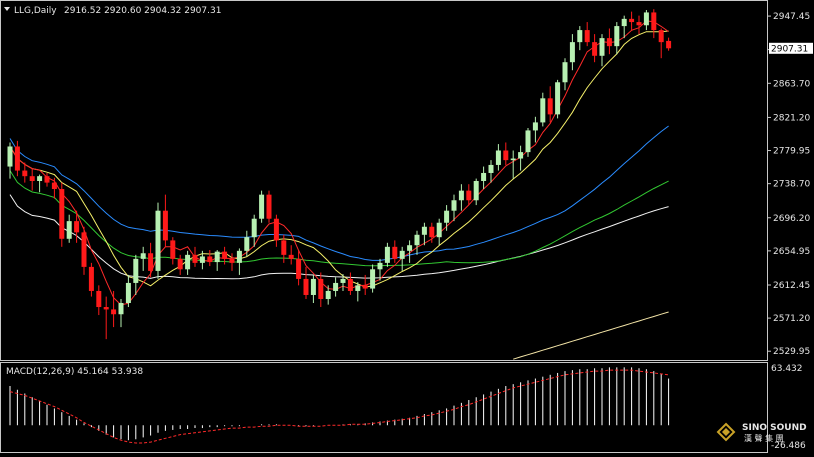  I want to click on ohlc-readout: 2916.52 2920.60 2904.32 2907.31, so click(142, 11).